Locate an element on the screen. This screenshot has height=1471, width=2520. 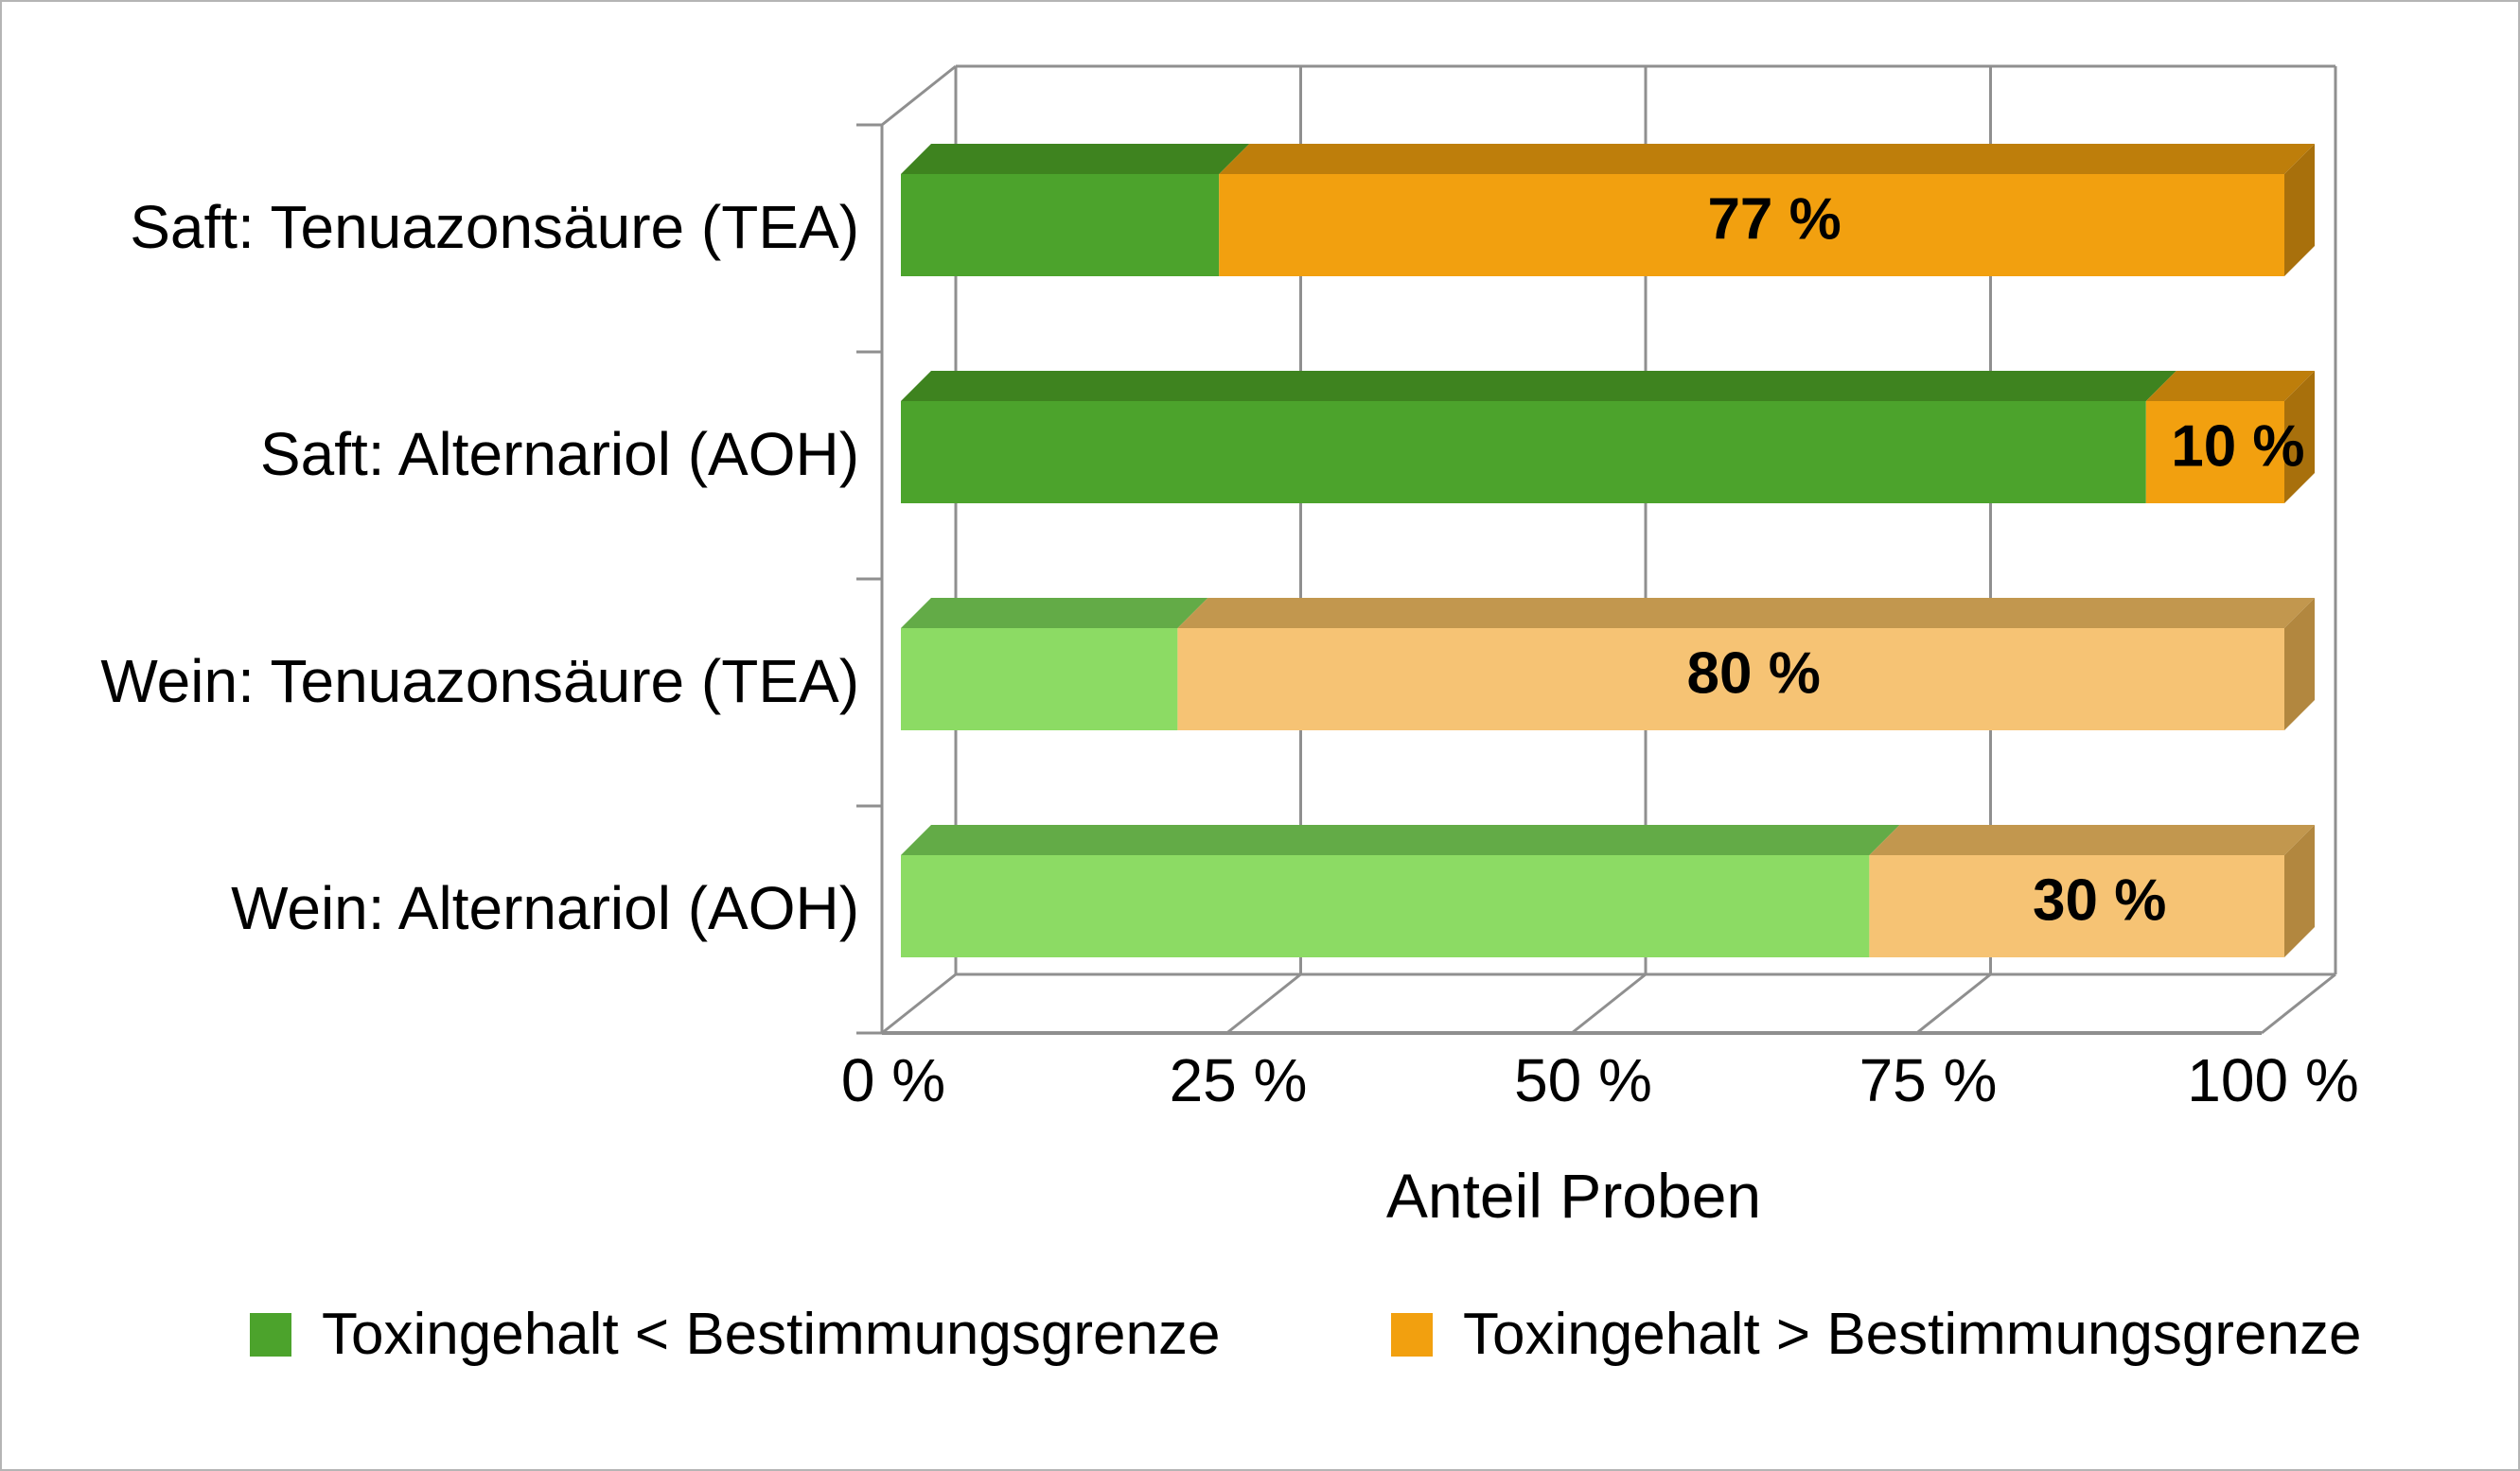
bar-segment-above-limit-top-row2 is located at coordinates (1746, 613).